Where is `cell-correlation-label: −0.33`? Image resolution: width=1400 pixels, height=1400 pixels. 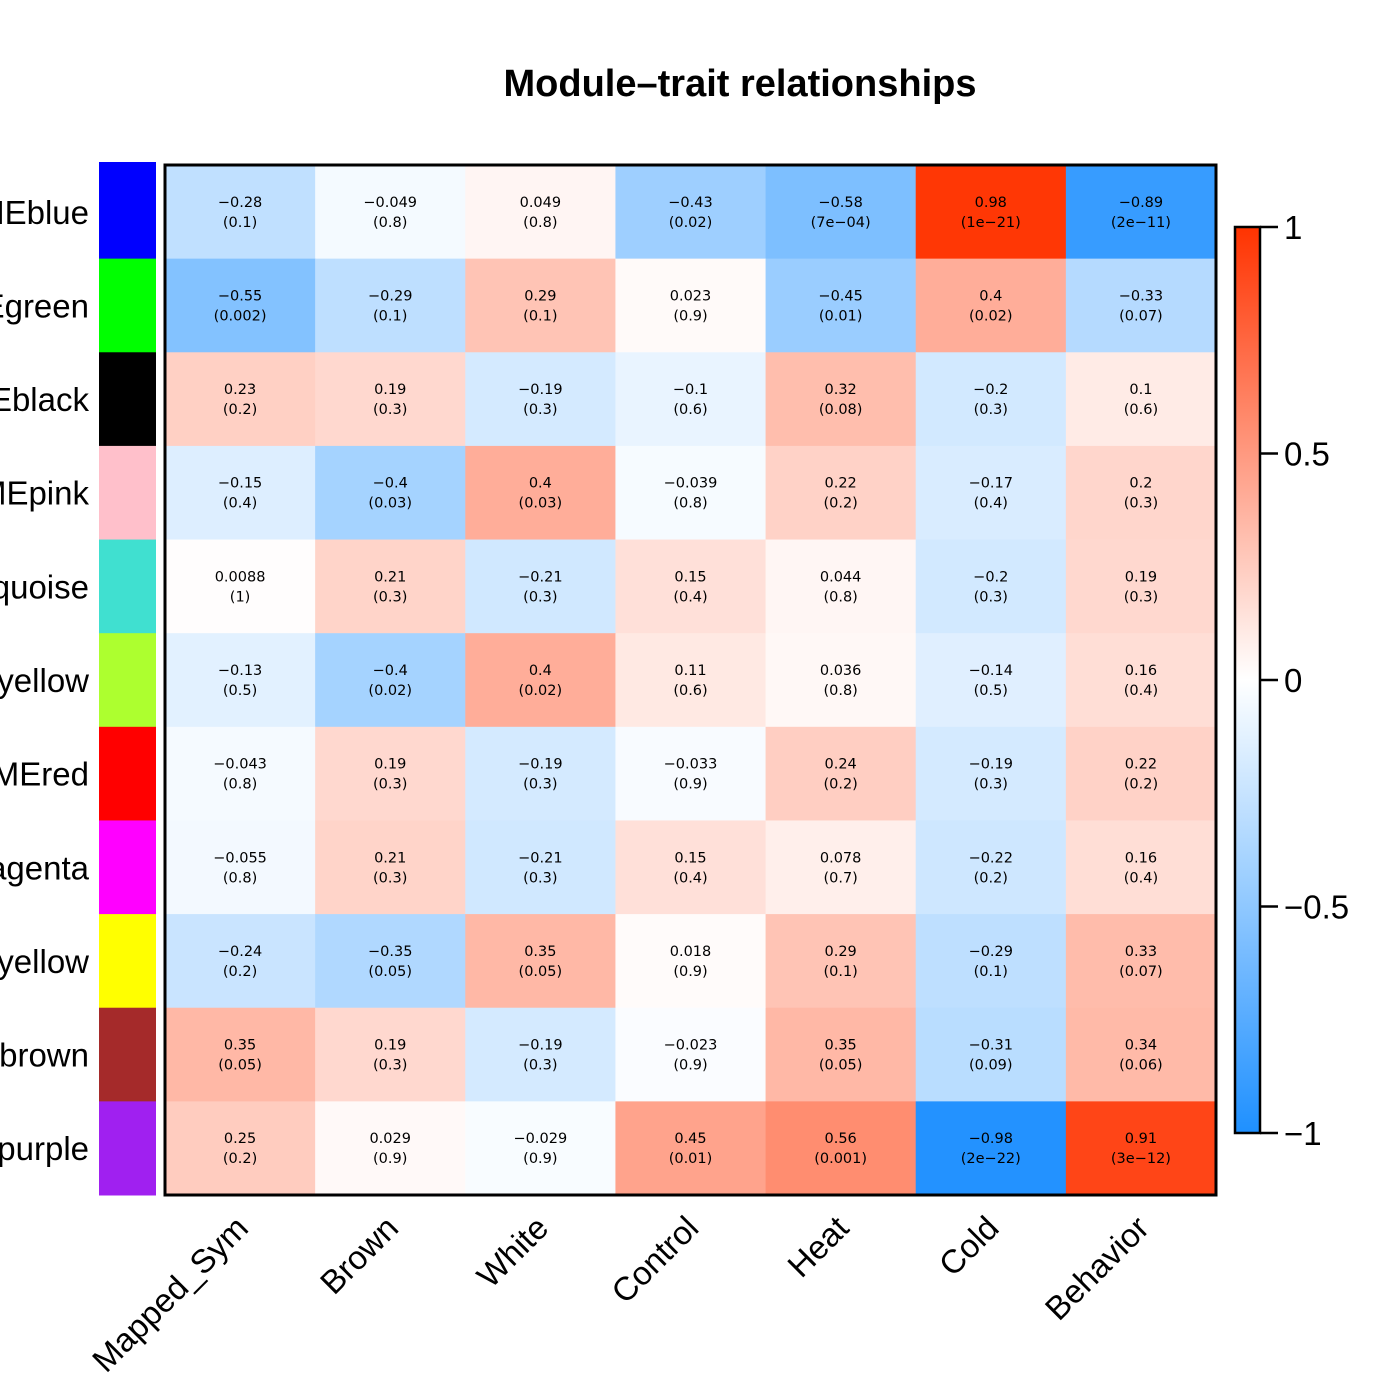 cell-correlation-label: −0.33 is located at coordinates (1141, 296).